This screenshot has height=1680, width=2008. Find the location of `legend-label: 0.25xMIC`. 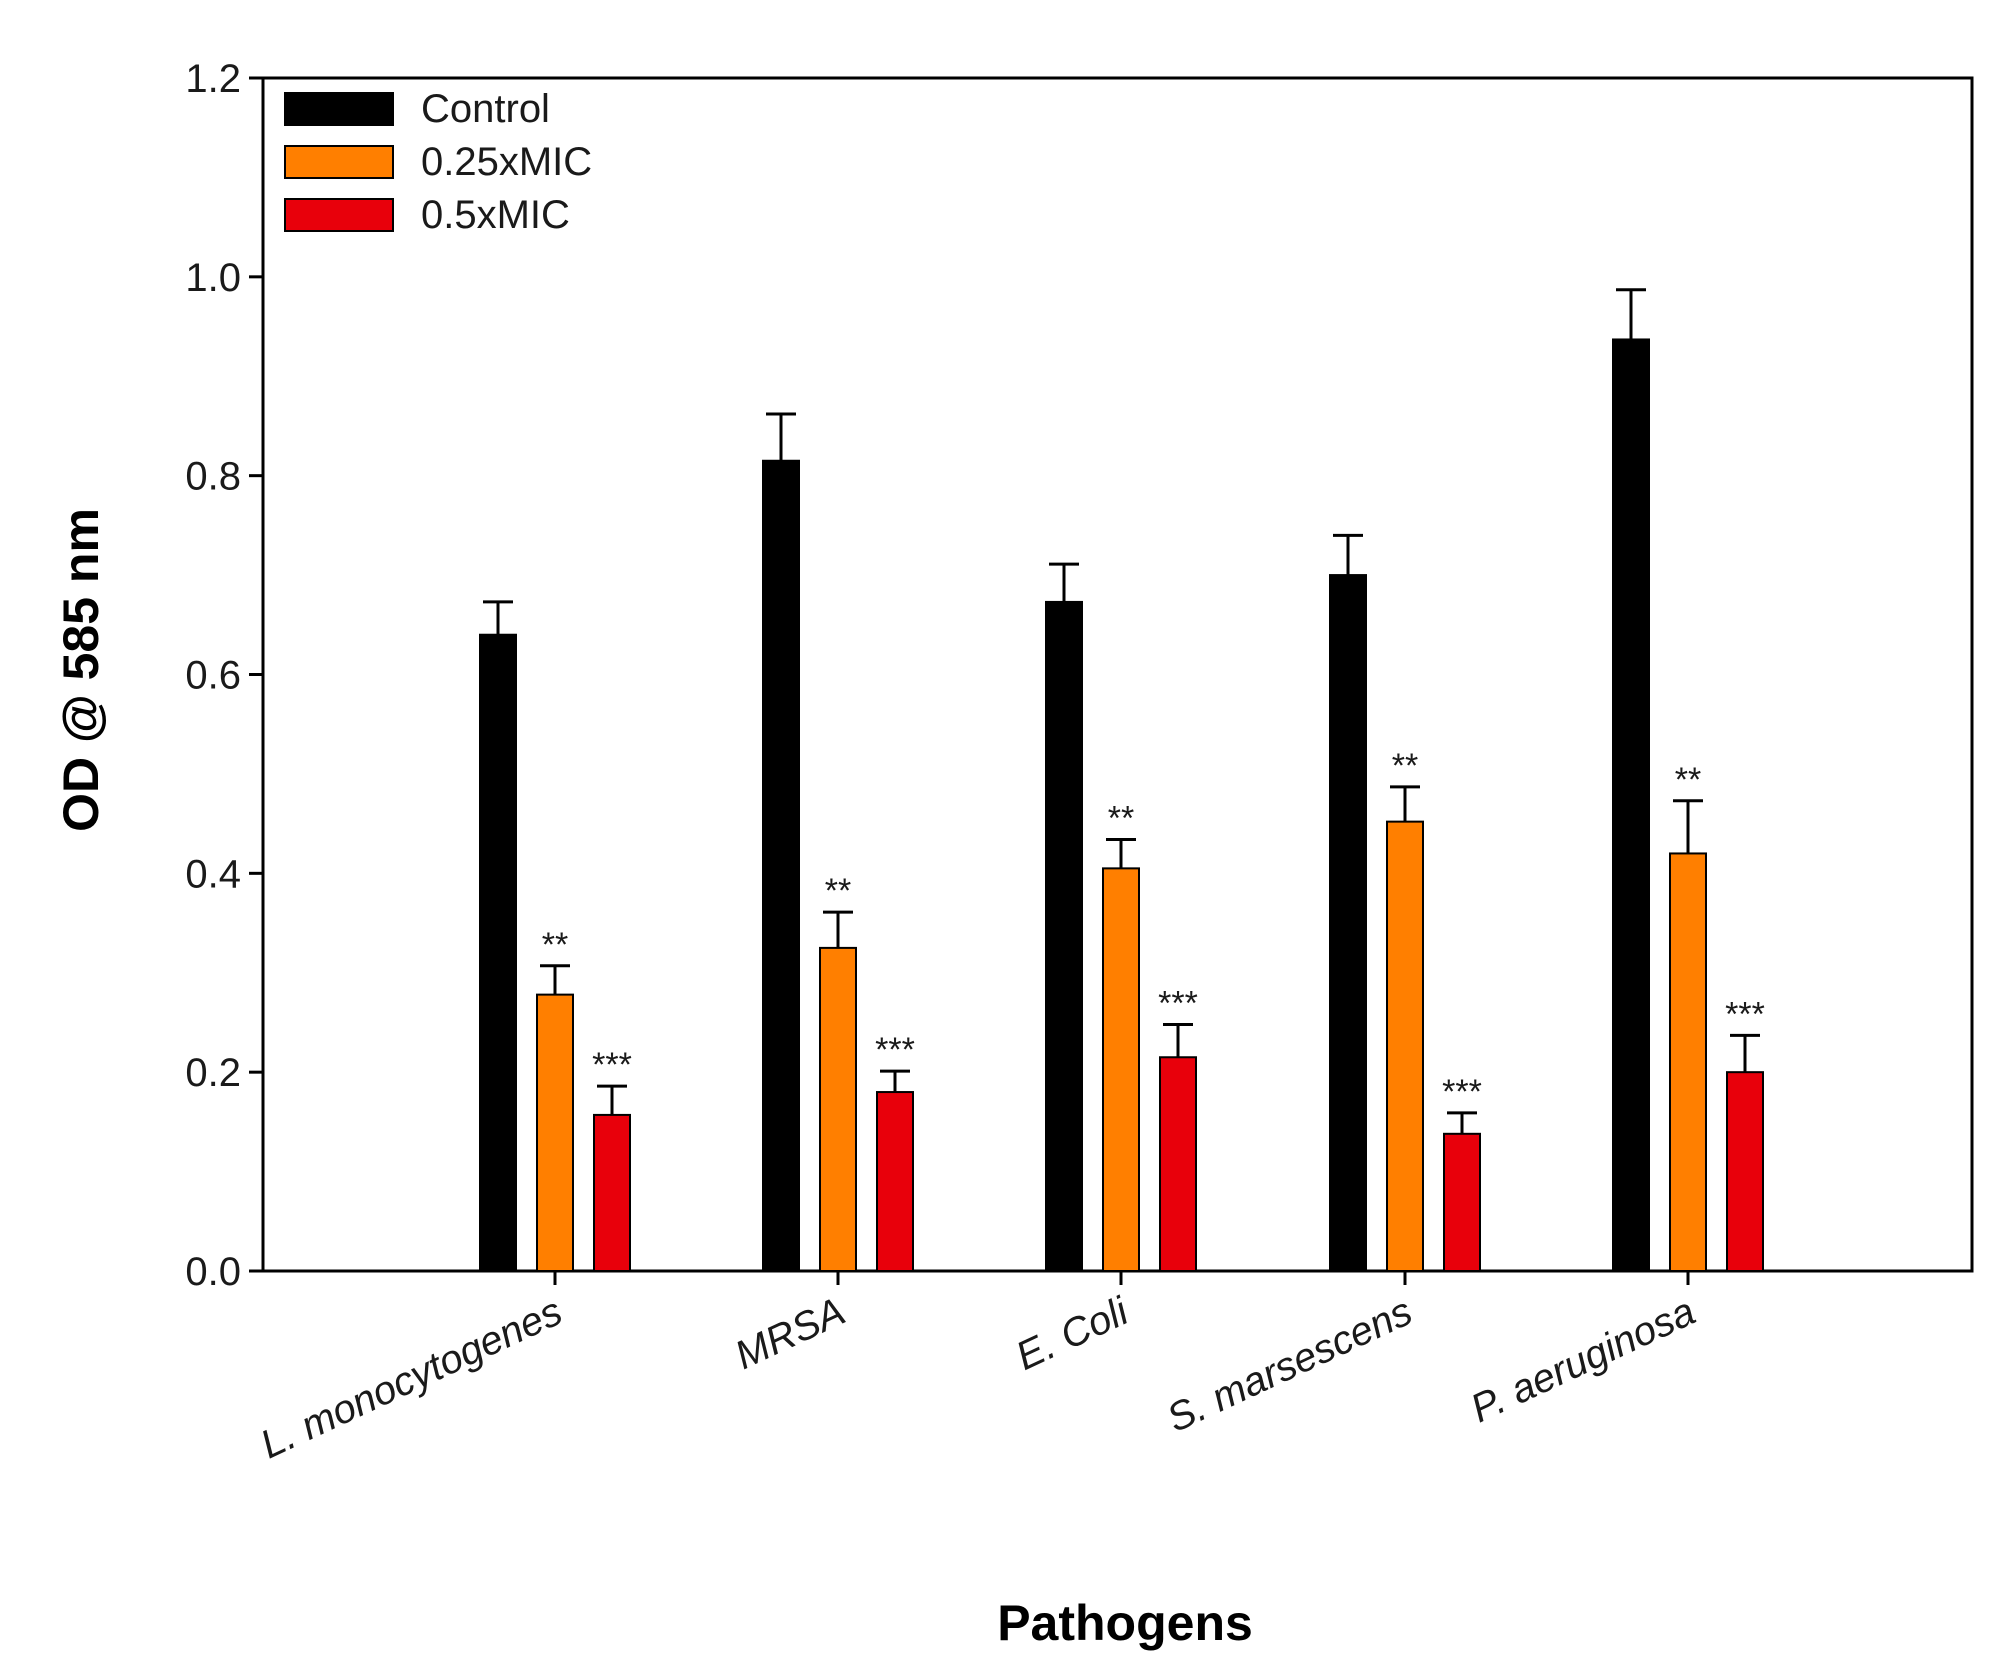

legend-label: 0.25xMIC is located at coordinates (506, 162).